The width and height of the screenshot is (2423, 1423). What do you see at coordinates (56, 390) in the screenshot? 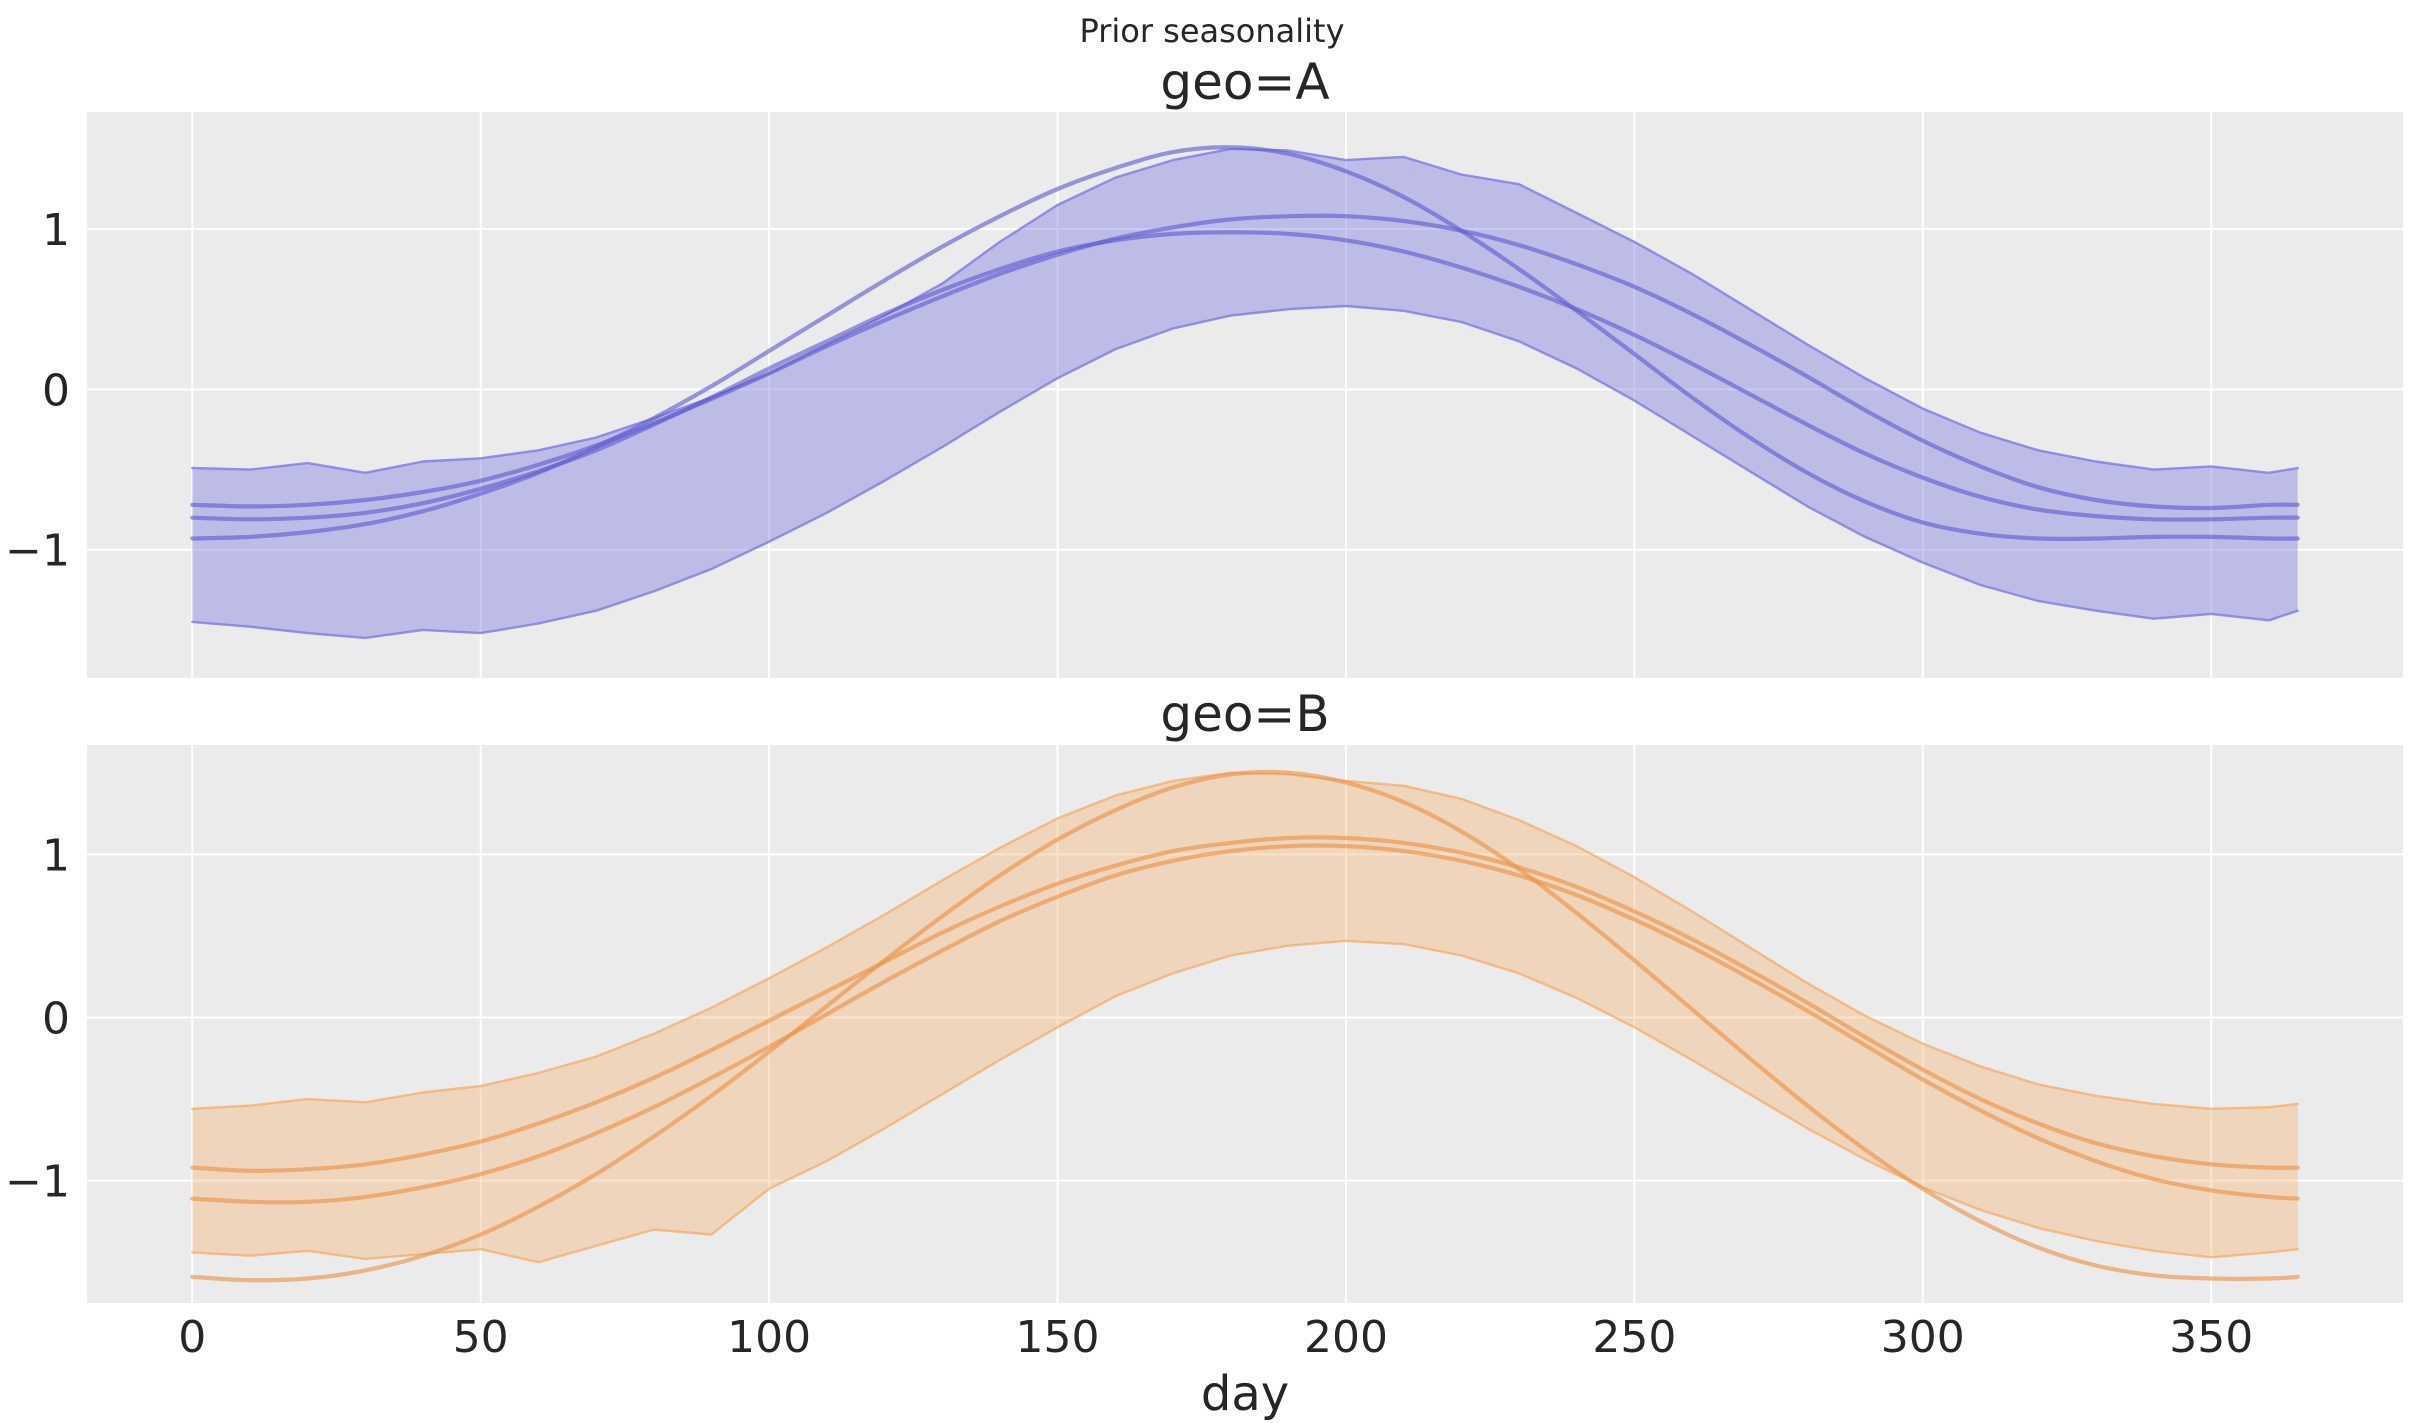
I see `y-tick-label-geo-a: 0` at bounding box center [56, 390].